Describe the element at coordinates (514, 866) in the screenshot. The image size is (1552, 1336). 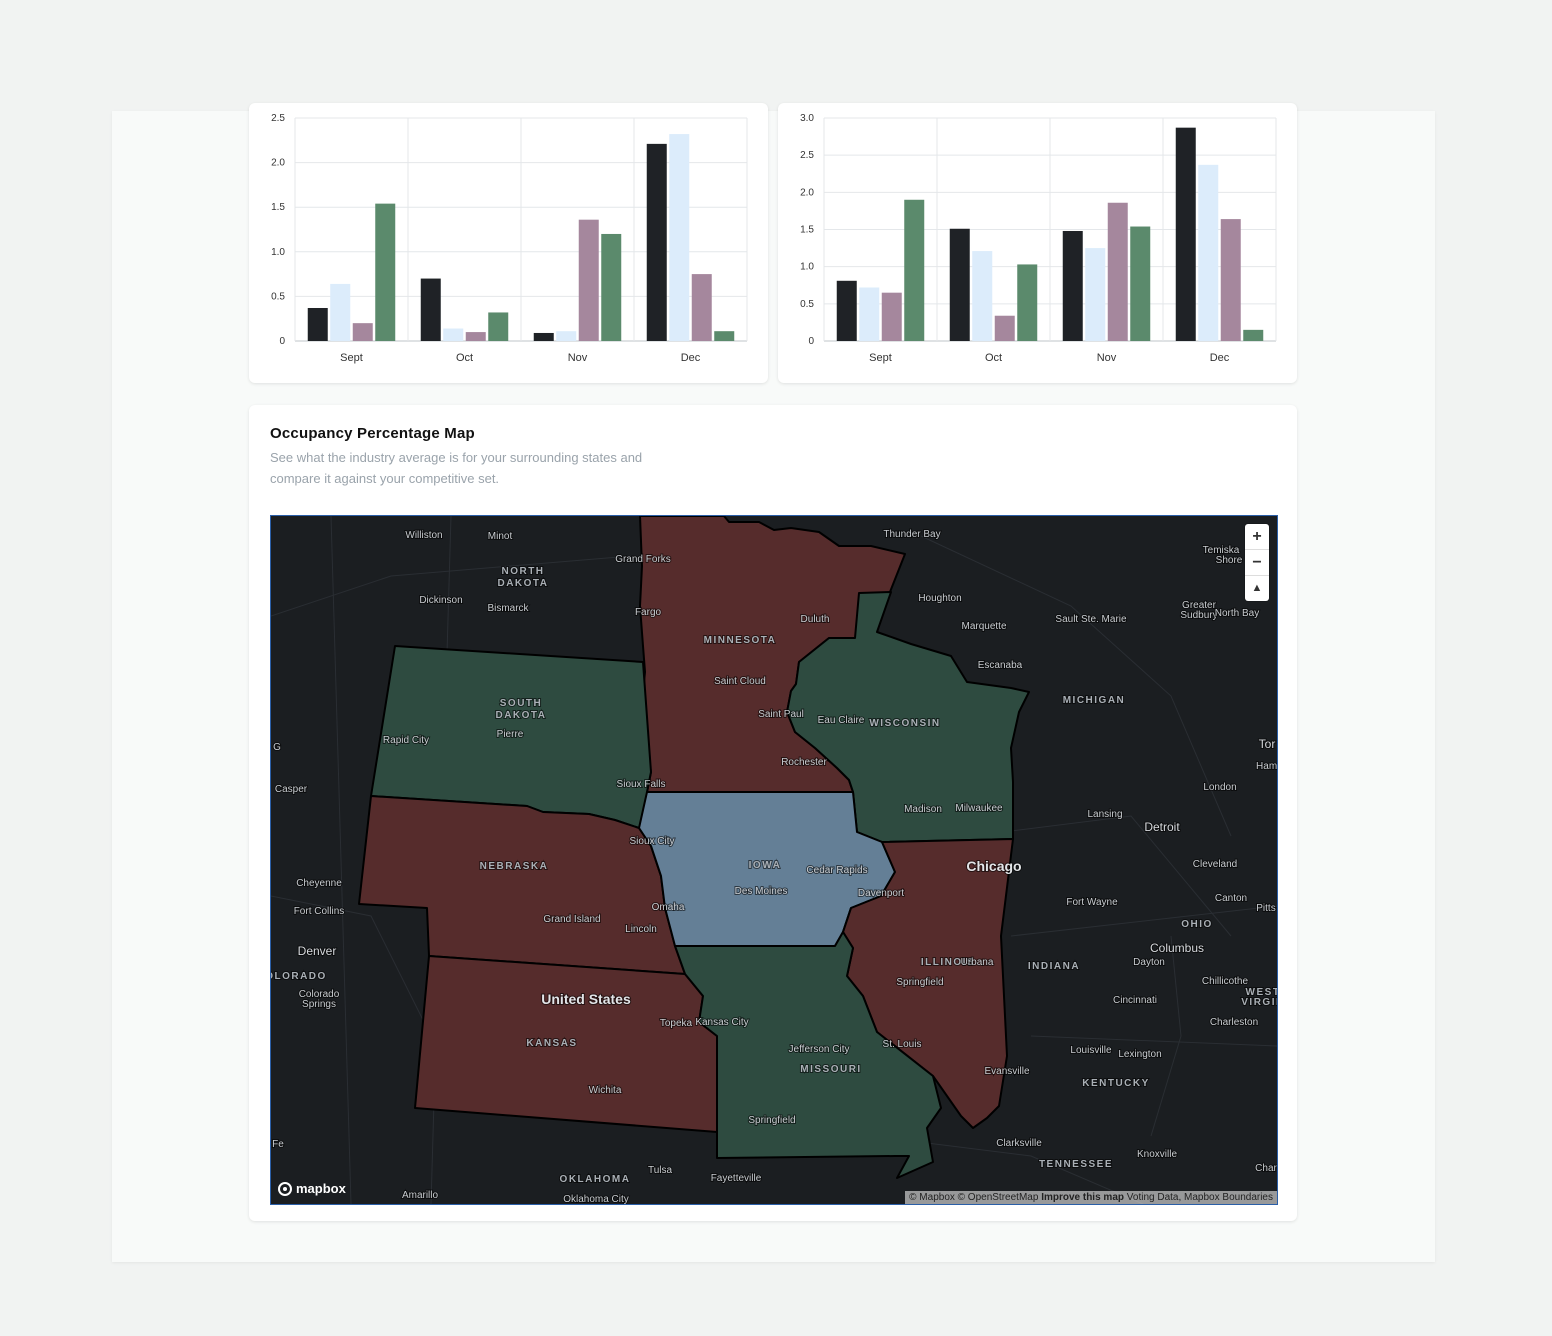
I see `map-label: NEBRASKA` at that location.